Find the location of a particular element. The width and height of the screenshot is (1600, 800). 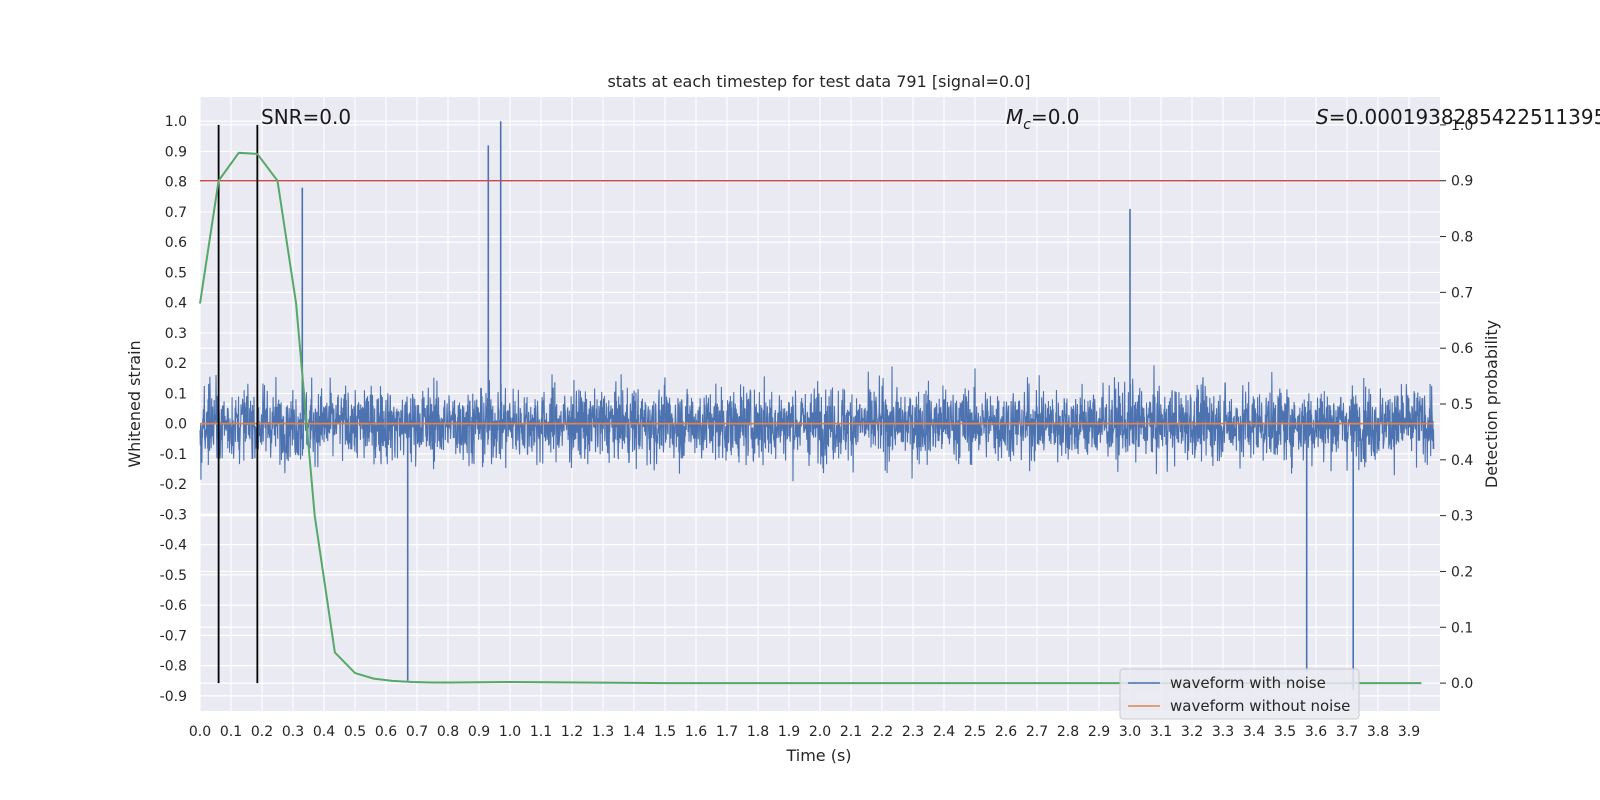

annotation-snr: SNR=0.0 is located at coordinates (306, 117).